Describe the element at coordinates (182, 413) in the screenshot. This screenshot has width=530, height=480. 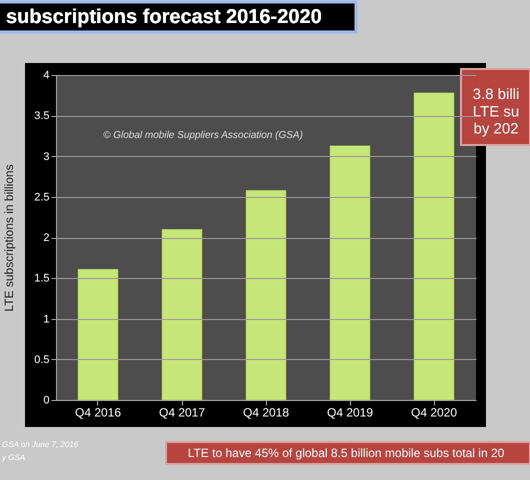
I see `x-tick-label: Q4 2017` at that location.